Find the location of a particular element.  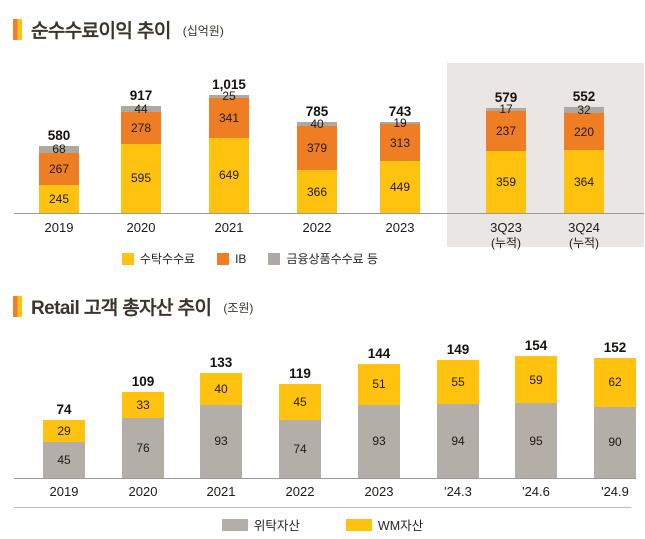

legend-item-consignment-assets: 위탁자산 is located at coordinates (260, 524).